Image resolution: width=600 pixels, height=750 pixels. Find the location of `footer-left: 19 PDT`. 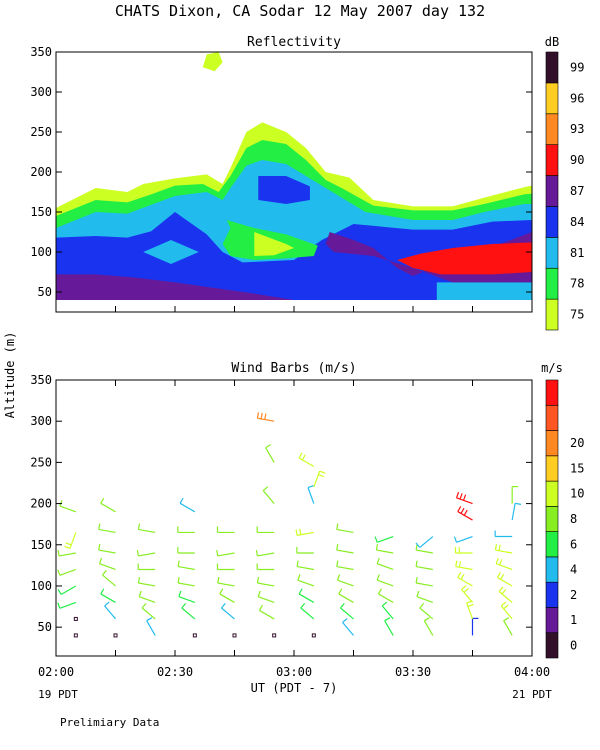

footer-left: 19 PDT is located at coordinates (58, 694).